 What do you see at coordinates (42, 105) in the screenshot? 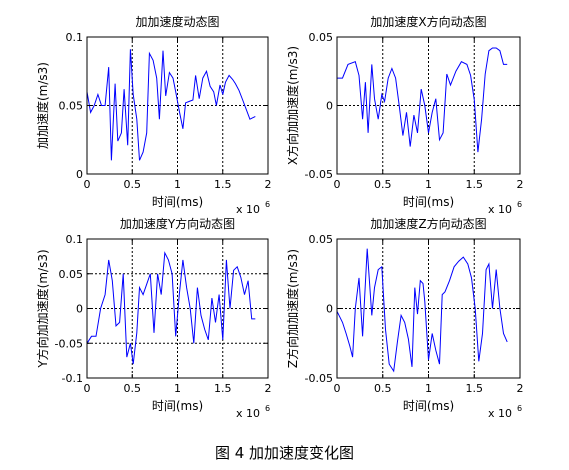
I see `y-axis-label: 加加速度(m/s3)` at bounding box center [42, 105].